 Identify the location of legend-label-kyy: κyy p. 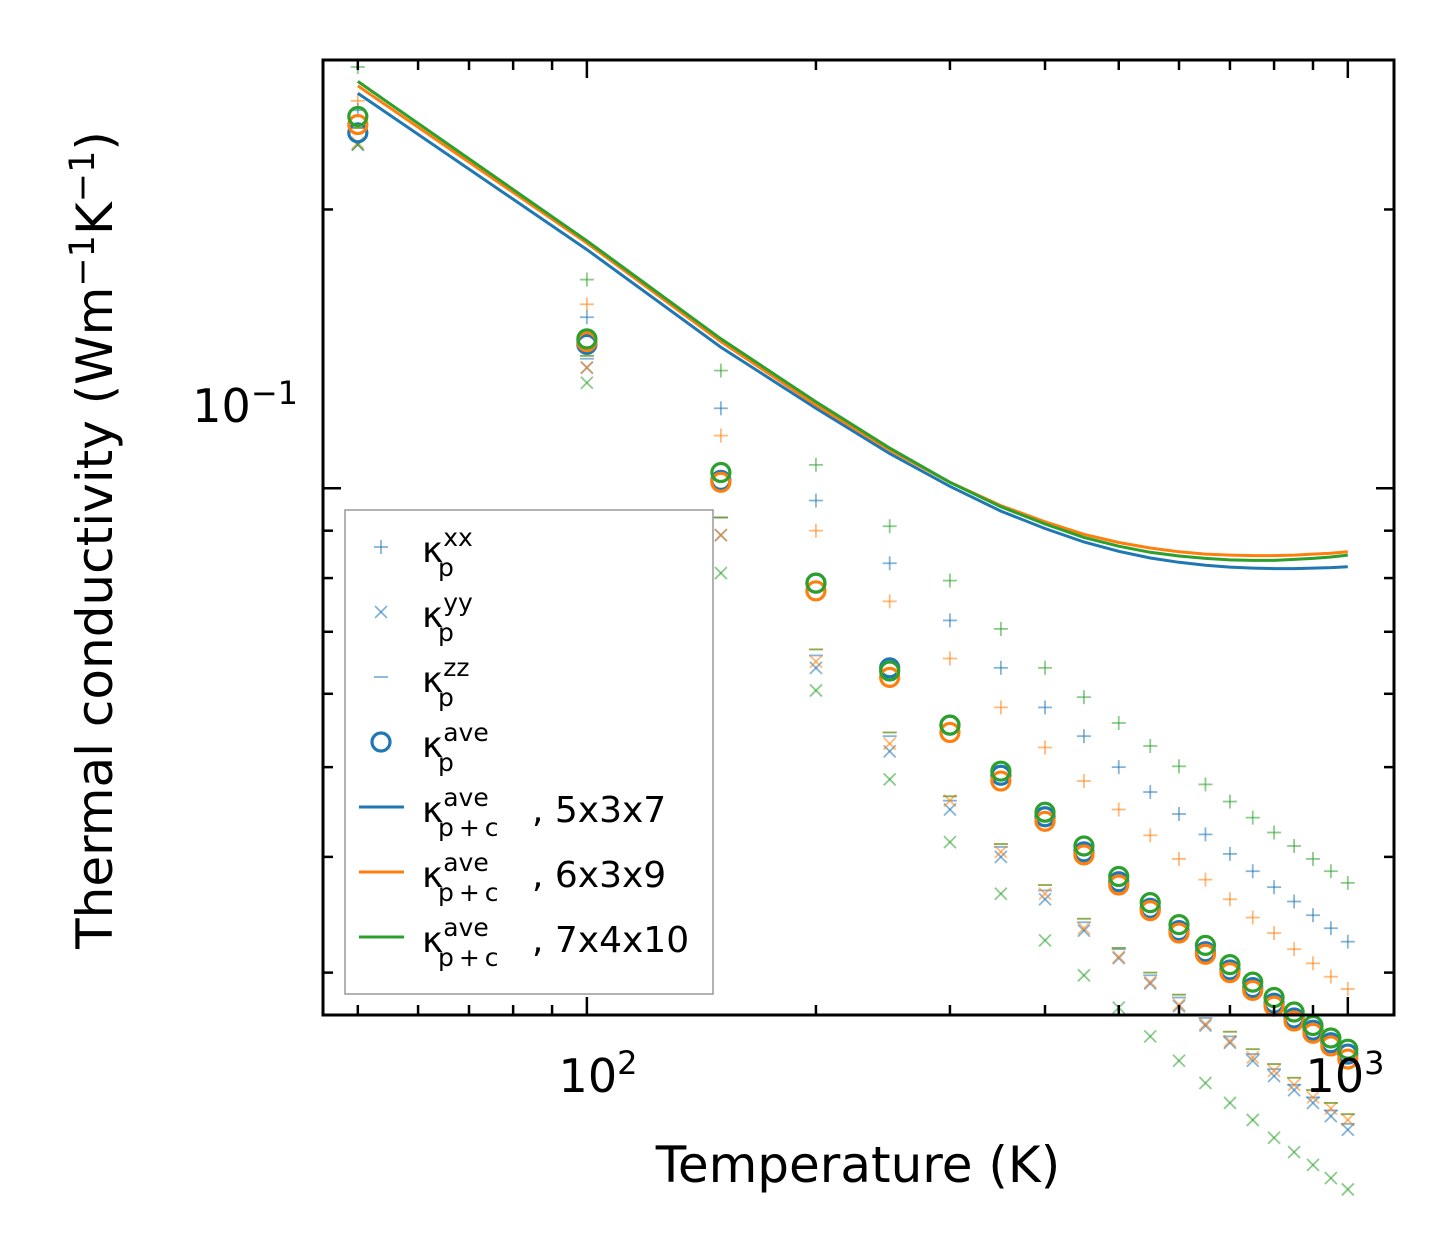
(447, 617).